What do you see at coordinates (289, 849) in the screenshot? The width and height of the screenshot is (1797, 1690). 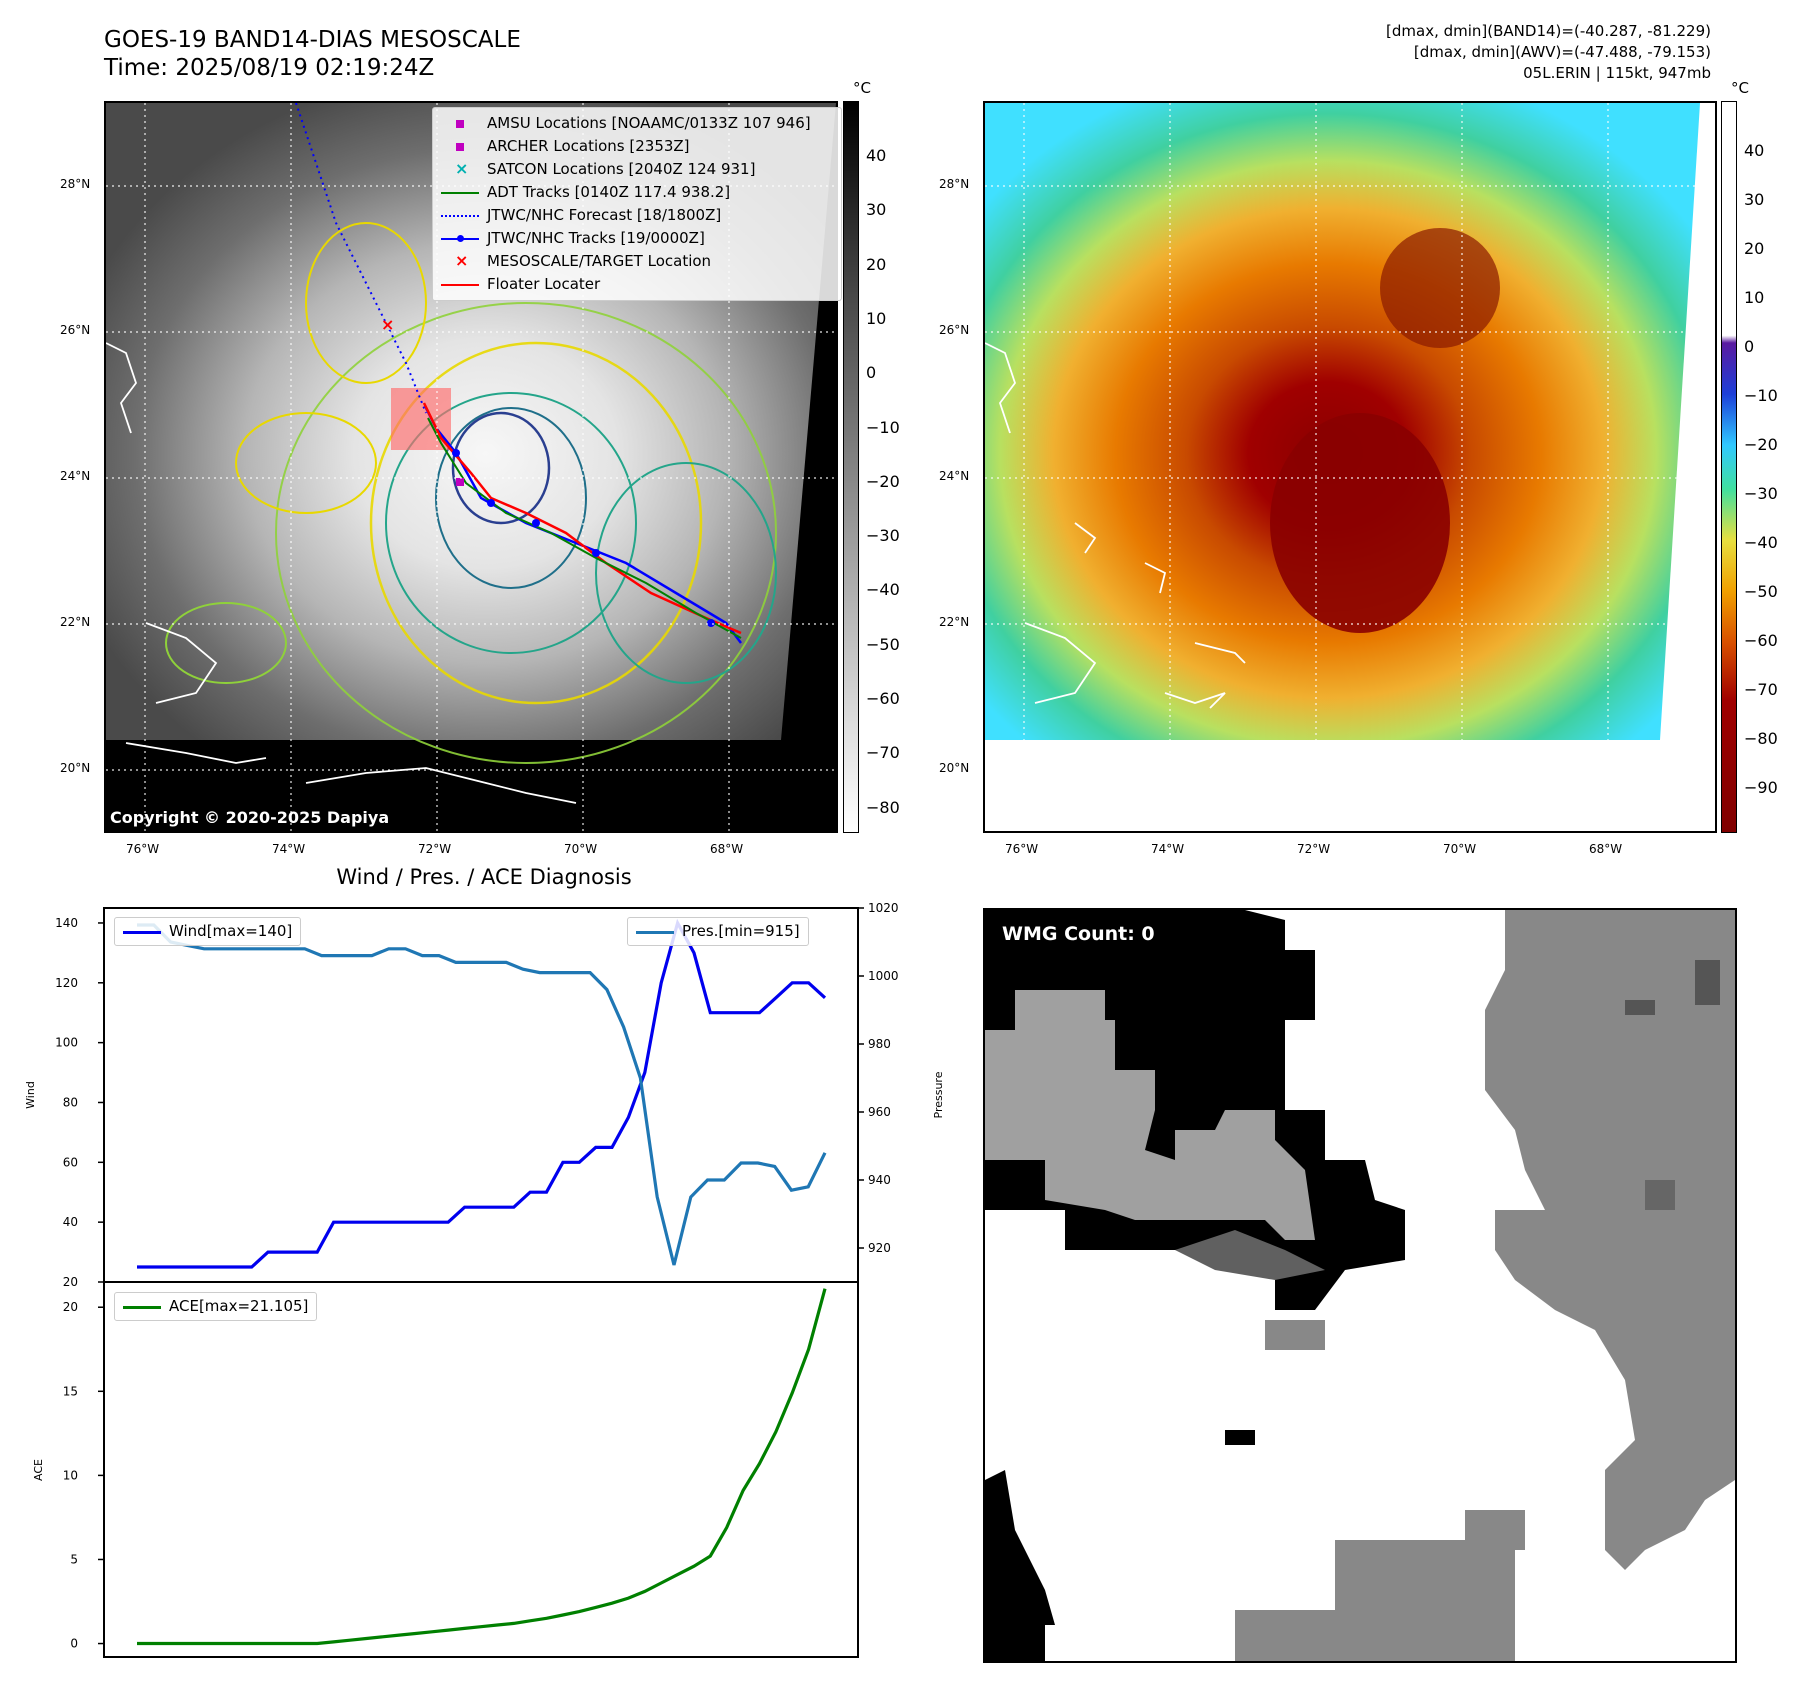 I see `lon-label-74: 74°W` at bounding box center [289, 849].